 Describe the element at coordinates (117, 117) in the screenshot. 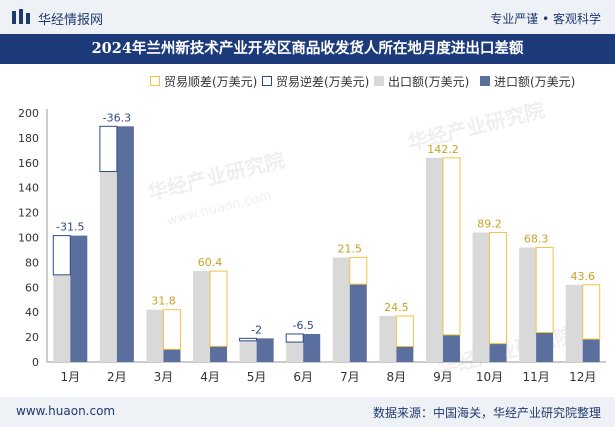

I see `balance-label: -36.3` at that location.